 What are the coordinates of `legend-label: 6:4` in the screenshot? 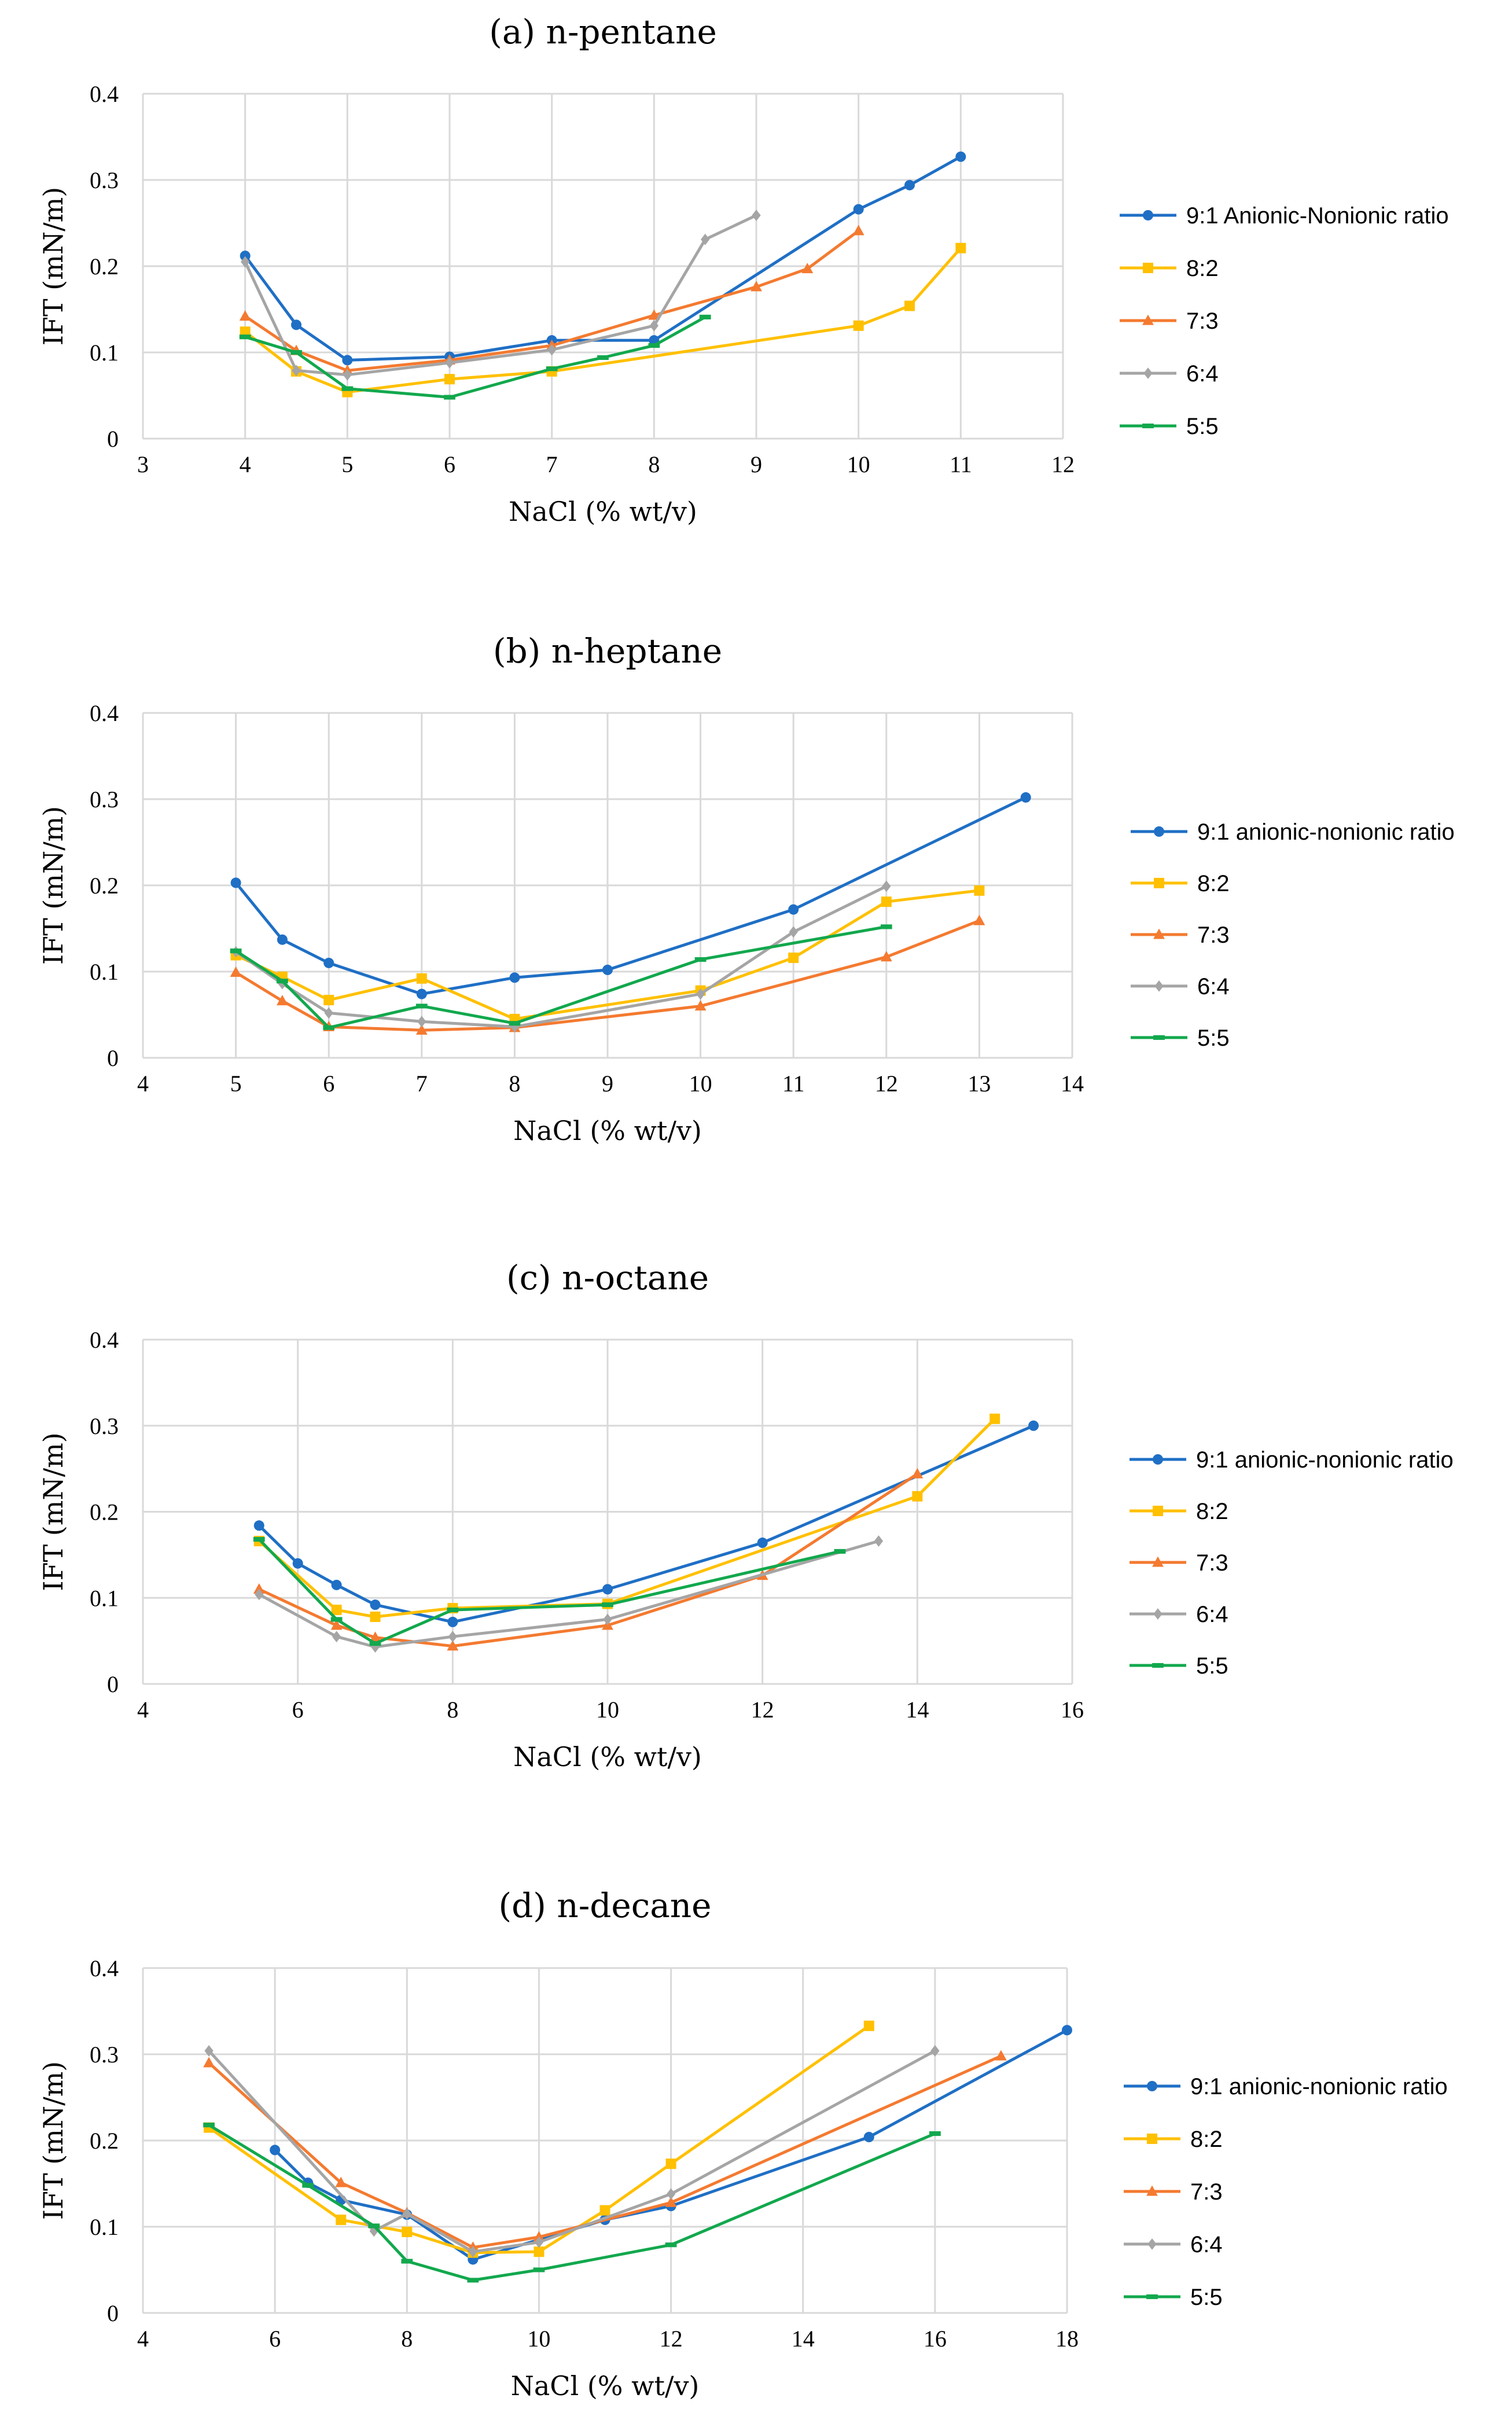 It's located at (1202, 374).